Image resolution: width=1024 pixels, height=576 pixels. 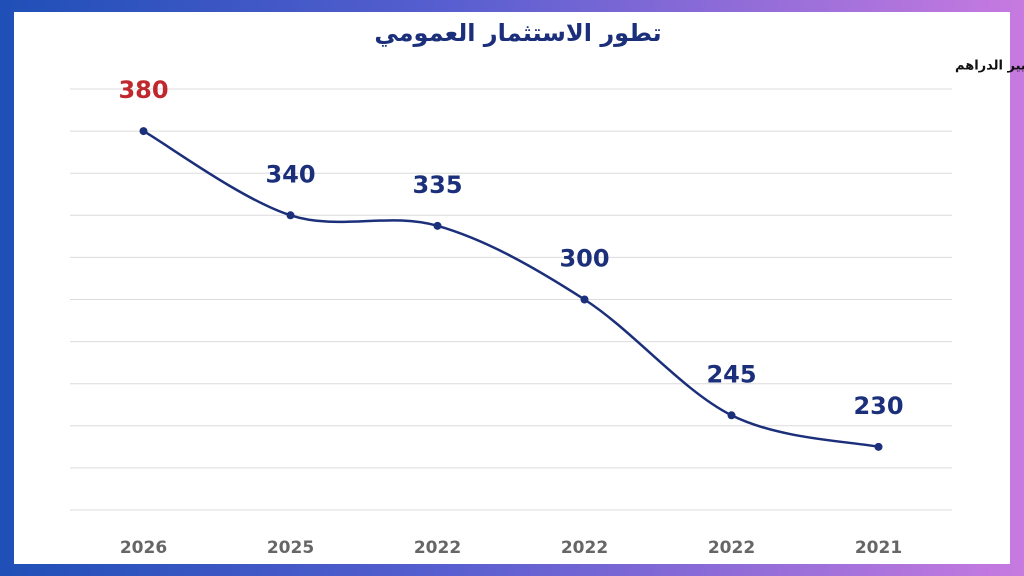 What do you see at coordinates (517, 33) in the screenshot?
I see `chart-title: تطور الاستثمار العمومي` at bounding box center [517, 33].